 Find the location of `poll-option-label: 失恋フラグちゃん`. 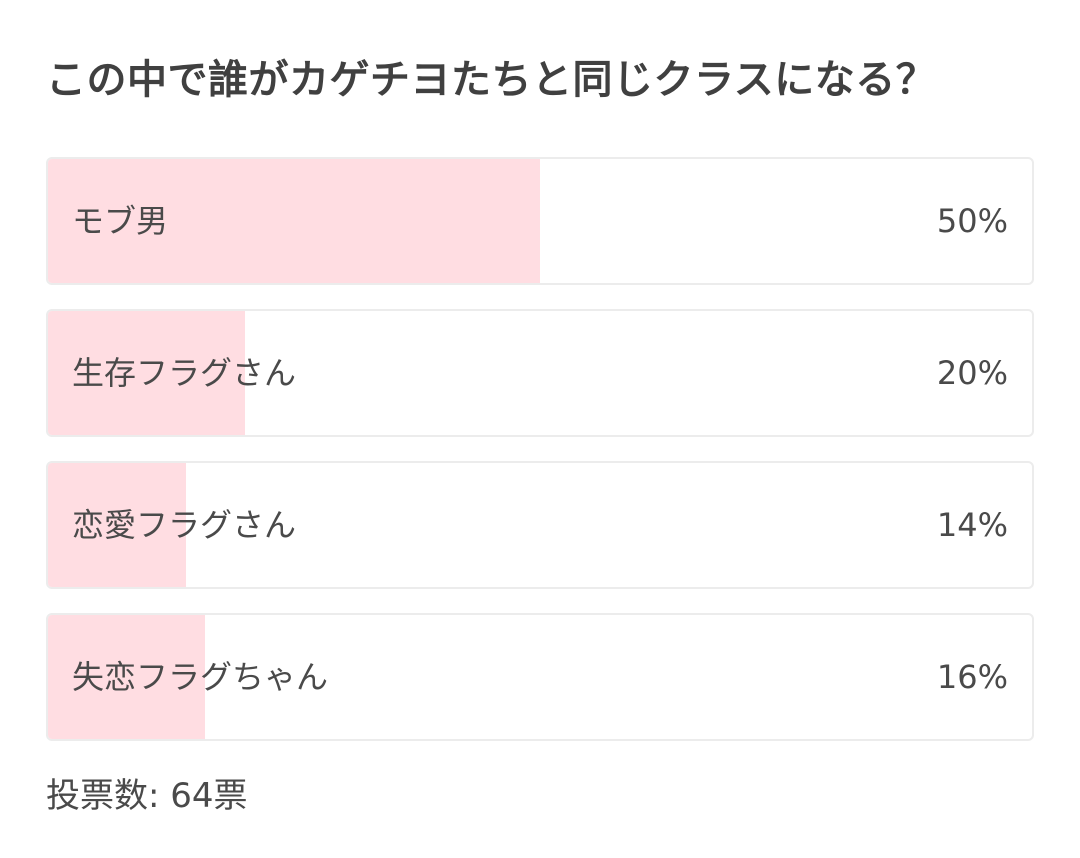

poll-option-label: 失恋フラグちゃん is located at coordinates (200, 677).